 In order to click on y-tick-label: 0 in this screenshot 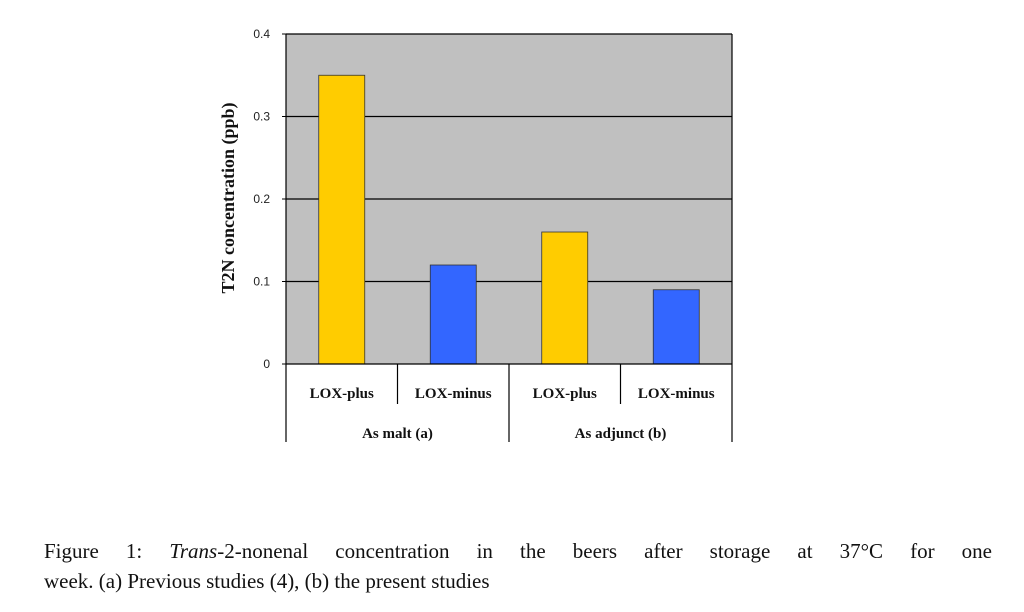, I will do `click(266, 364)`.